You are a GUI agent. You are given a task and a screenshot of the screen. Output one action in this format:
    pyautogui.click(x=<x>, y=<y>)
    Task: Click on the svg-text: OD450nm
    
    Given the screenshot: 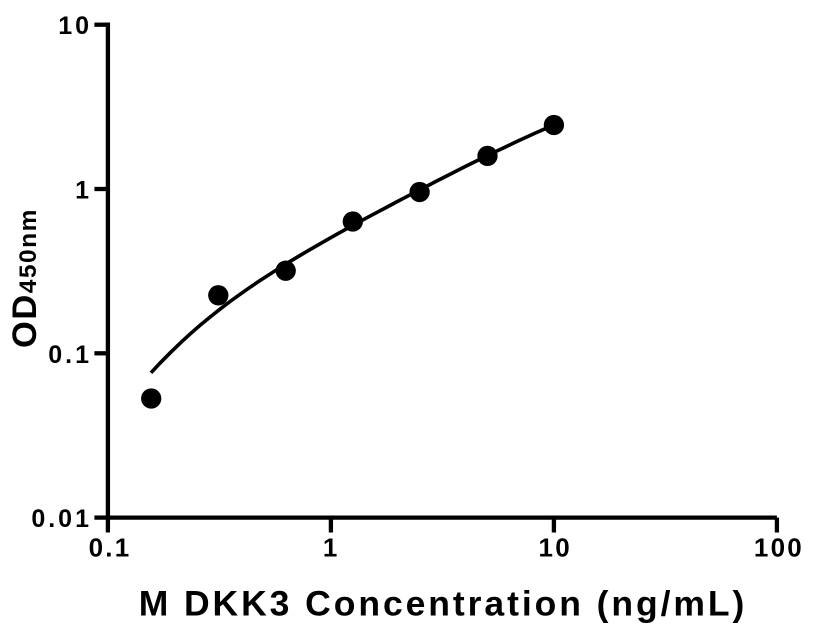 What is the action you would take?
    pyautogui.click(x=25, y=278)
    